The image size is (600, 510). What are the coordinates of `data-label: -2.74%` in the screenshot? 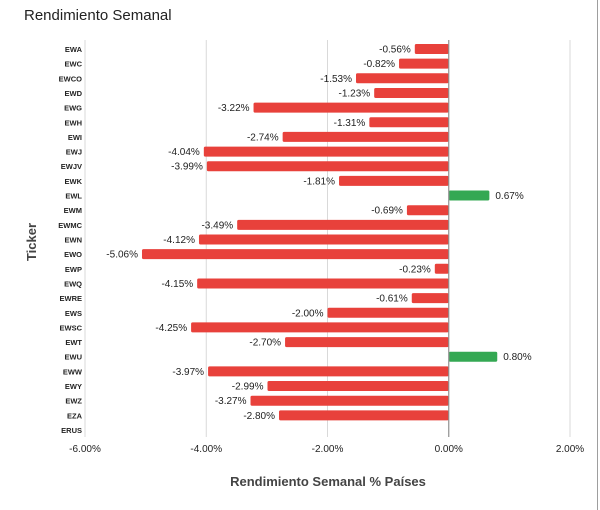 It's located at (263, 137).